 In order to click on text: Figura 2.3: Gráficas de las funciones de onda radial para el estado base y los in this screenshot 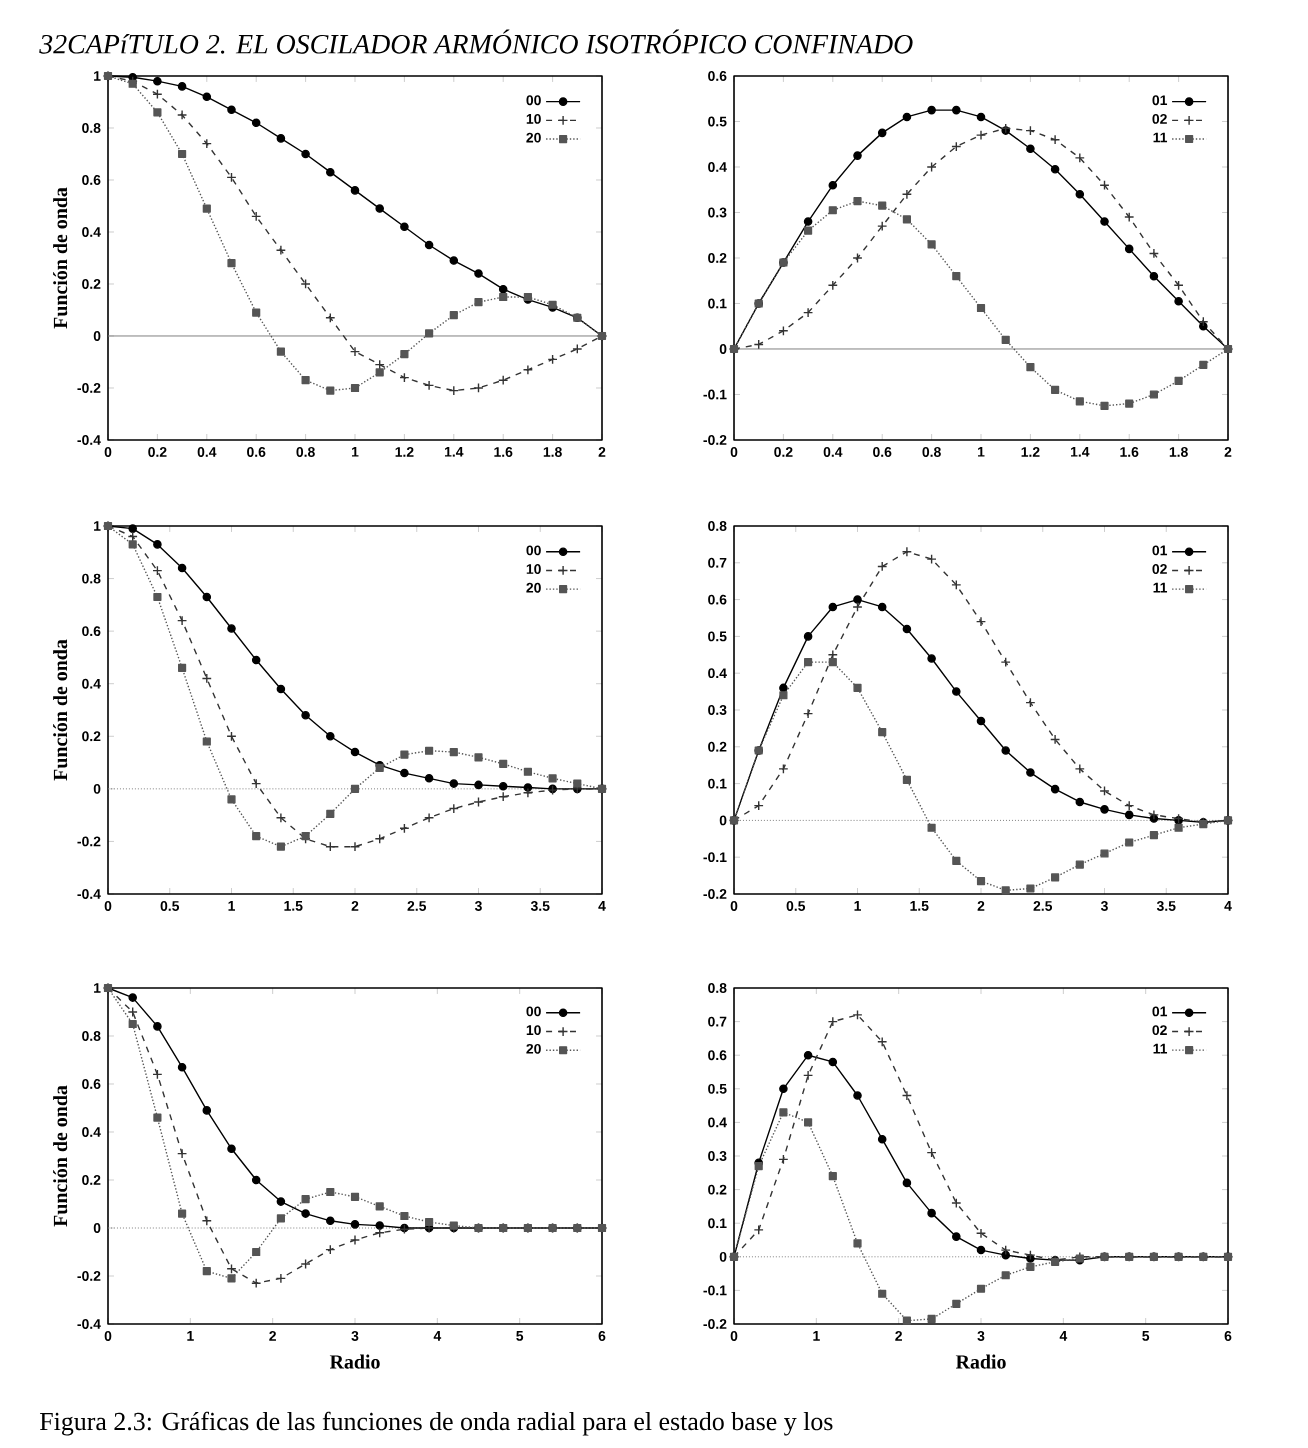, I will do `click(436, 1423)`.